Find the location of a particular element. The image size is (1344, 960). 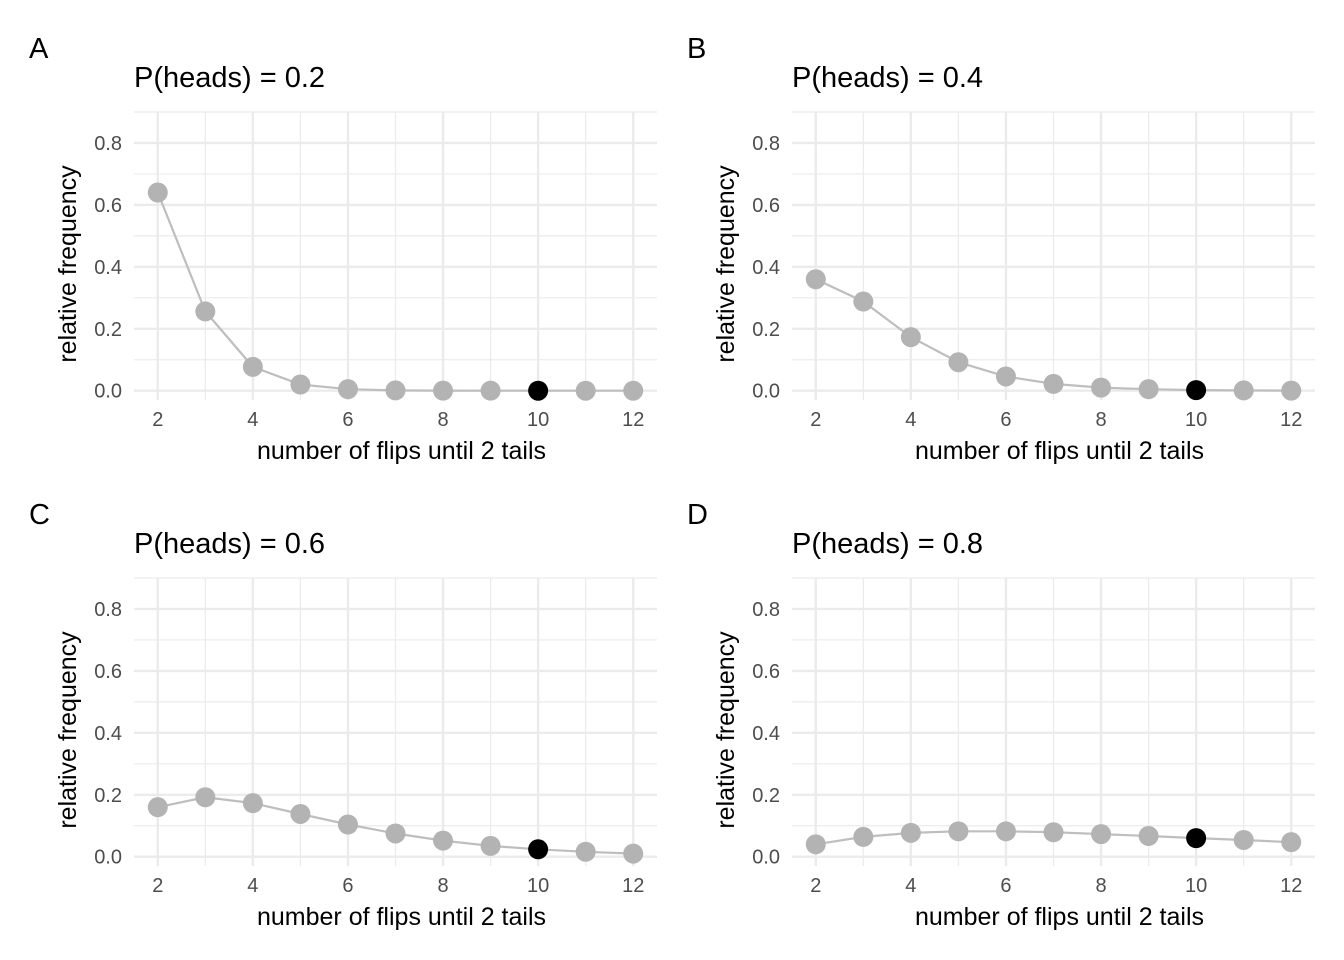

panel-tag: B is located at coordinates (696, 49).